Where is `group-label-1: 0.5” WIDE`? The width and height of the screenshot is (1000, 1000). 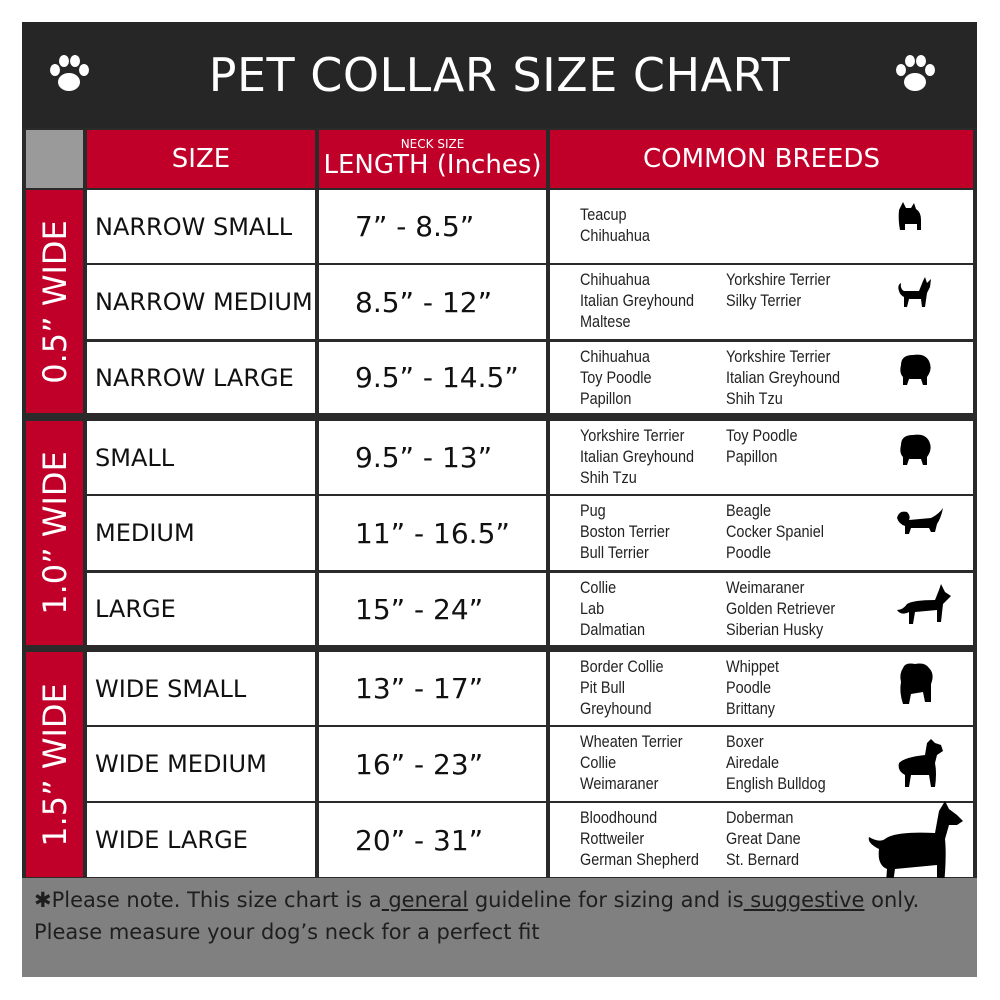 group-label-1: 0.5” WIDE is located at coordinates (54, 301).